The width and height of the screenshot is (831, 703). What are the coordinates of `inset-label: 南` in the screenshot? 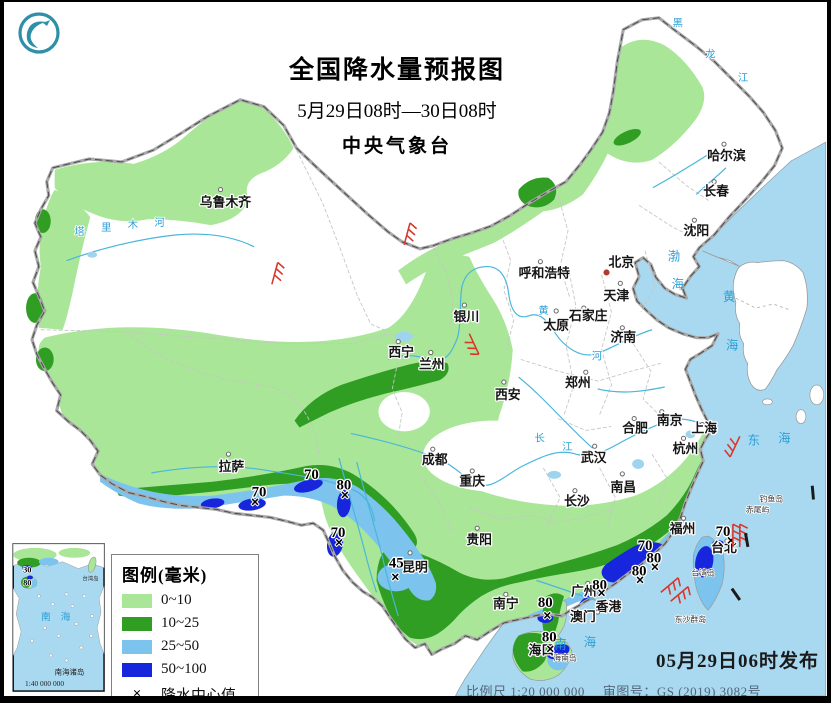 It's located at (46, 616).